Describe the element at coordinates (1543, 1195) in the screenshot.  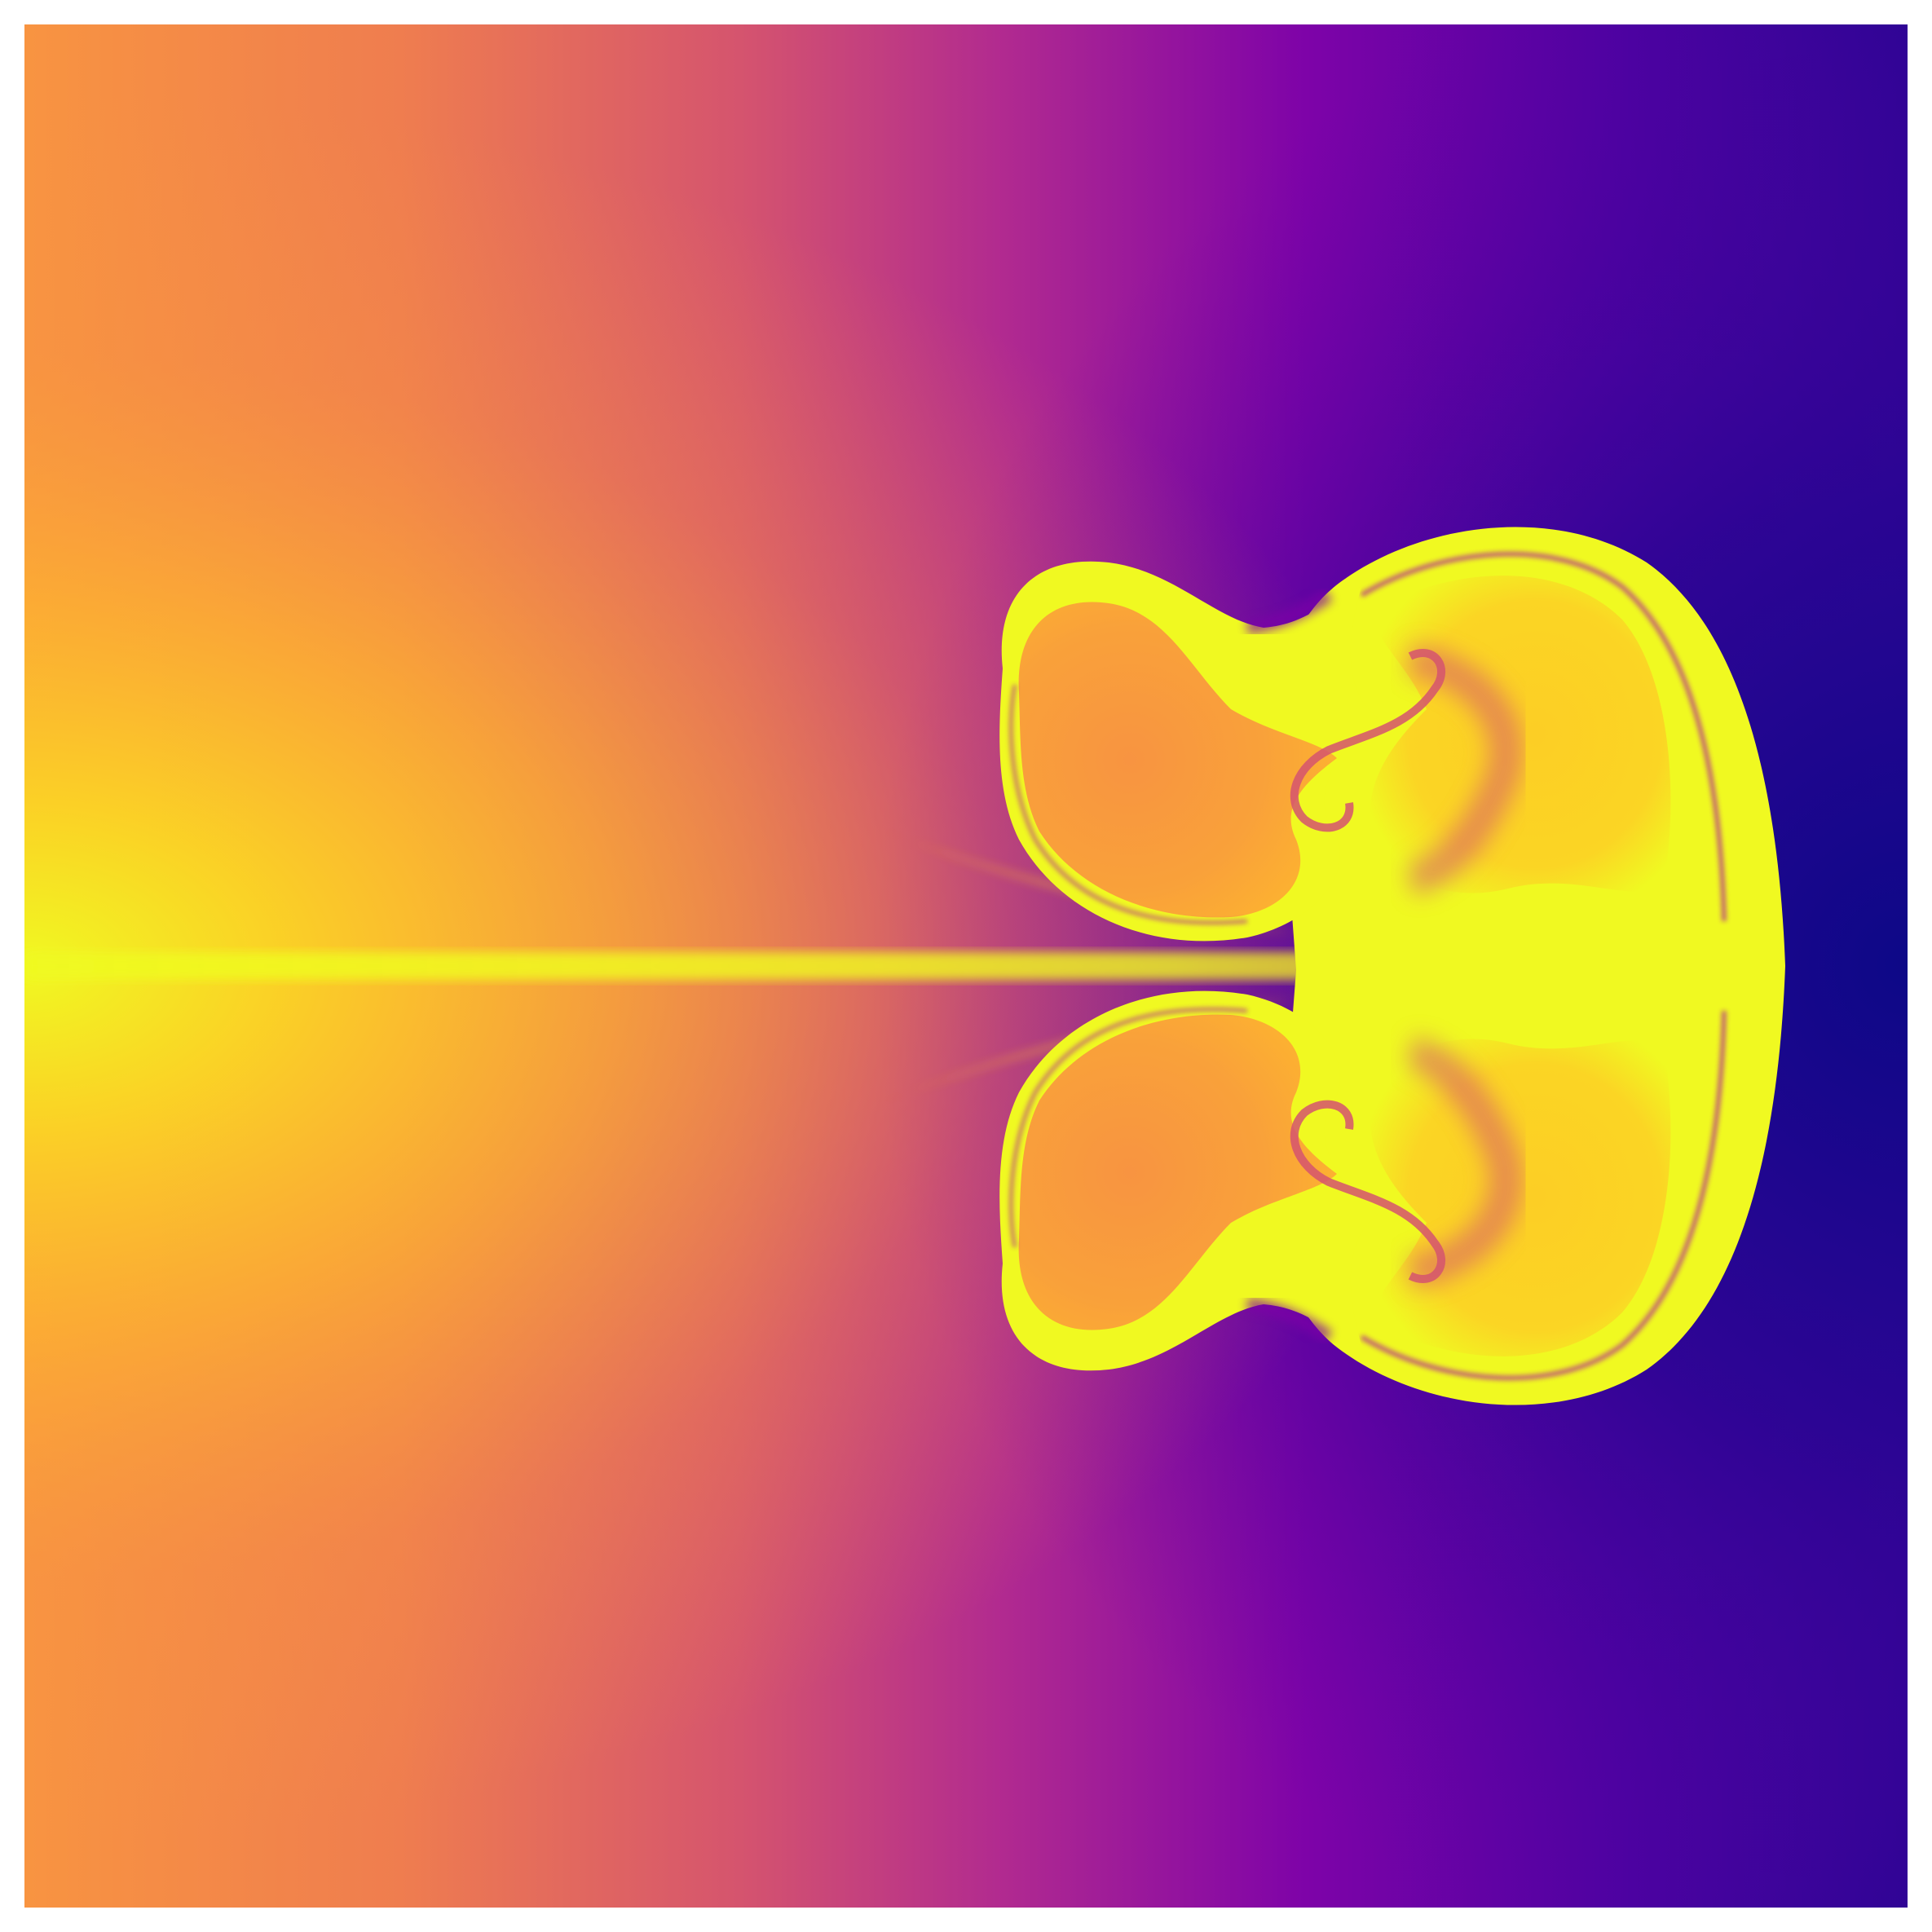
I see `cap-inner-ring-lower` at that location.